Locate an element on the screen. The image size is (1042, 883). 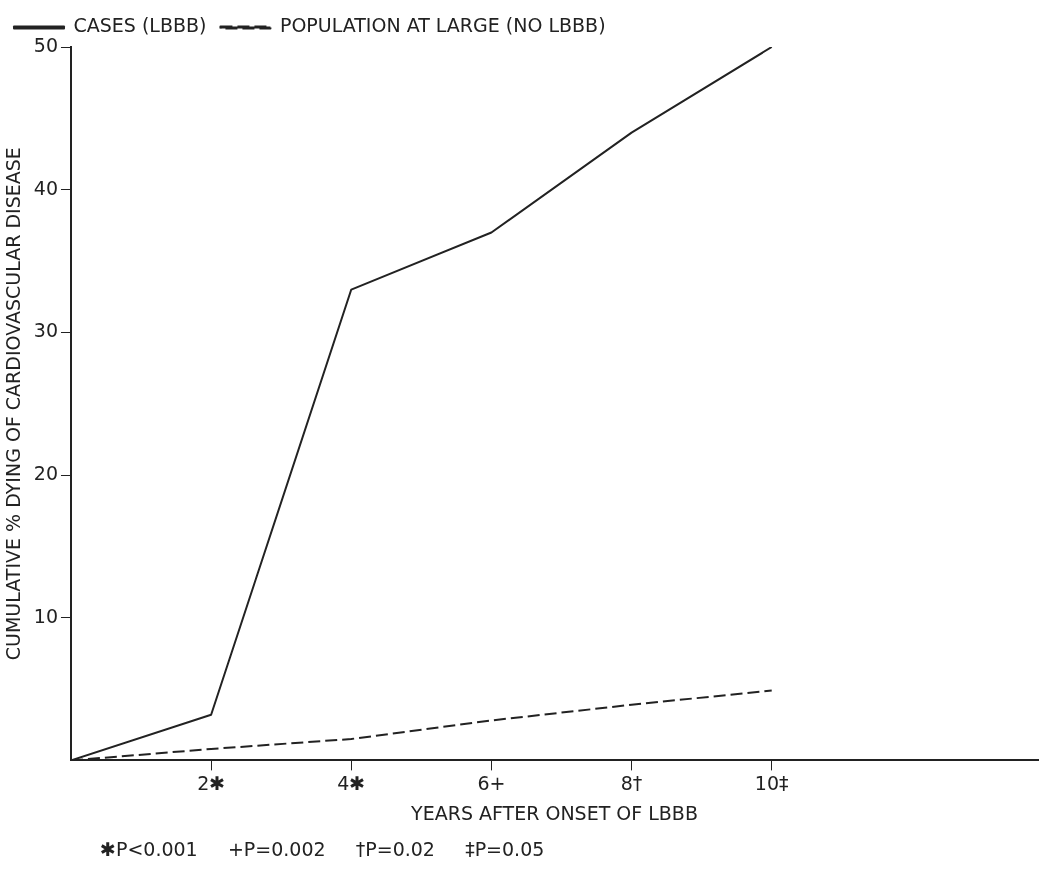
x-tick-label: 6+ is located at coordinates (491, 782).